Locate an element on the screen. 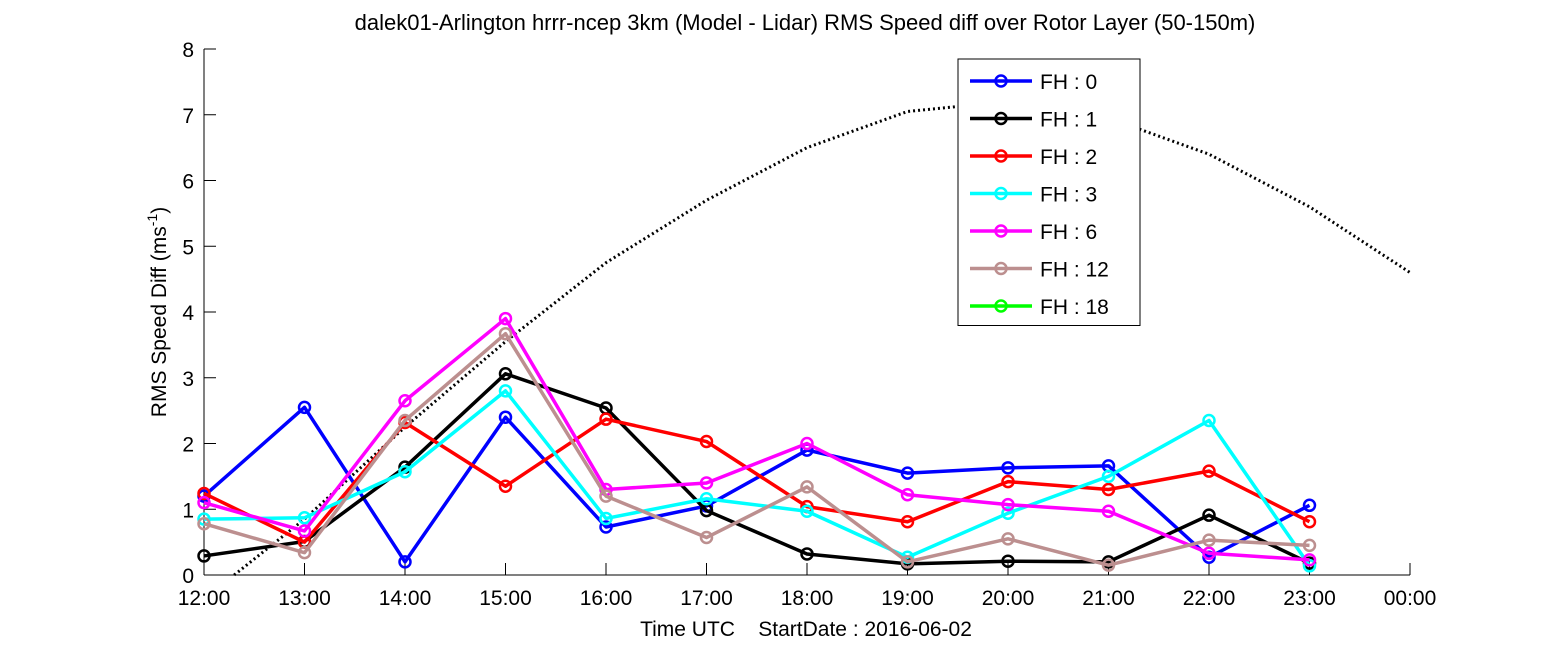  y-axis-label: RMS Speed Diff (ms-1) is located at coordinates (157, 312).